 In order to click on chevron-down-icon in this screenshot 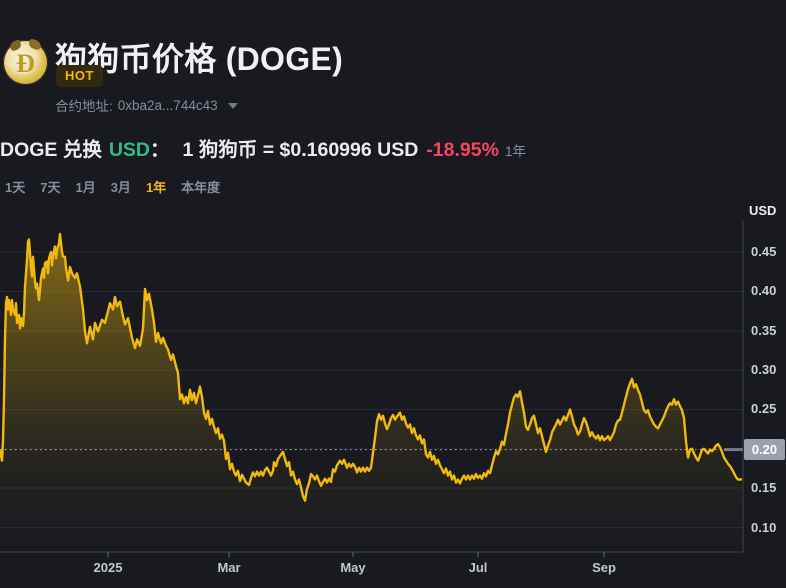, I will do `click(232, 106)`.